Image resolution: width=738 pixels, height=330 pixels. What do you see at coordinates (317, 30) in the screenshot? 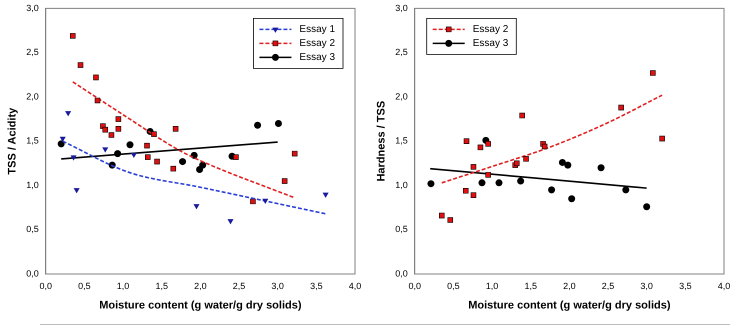
I see `legend-label: Essay 1` at bounding box center [317, 30].